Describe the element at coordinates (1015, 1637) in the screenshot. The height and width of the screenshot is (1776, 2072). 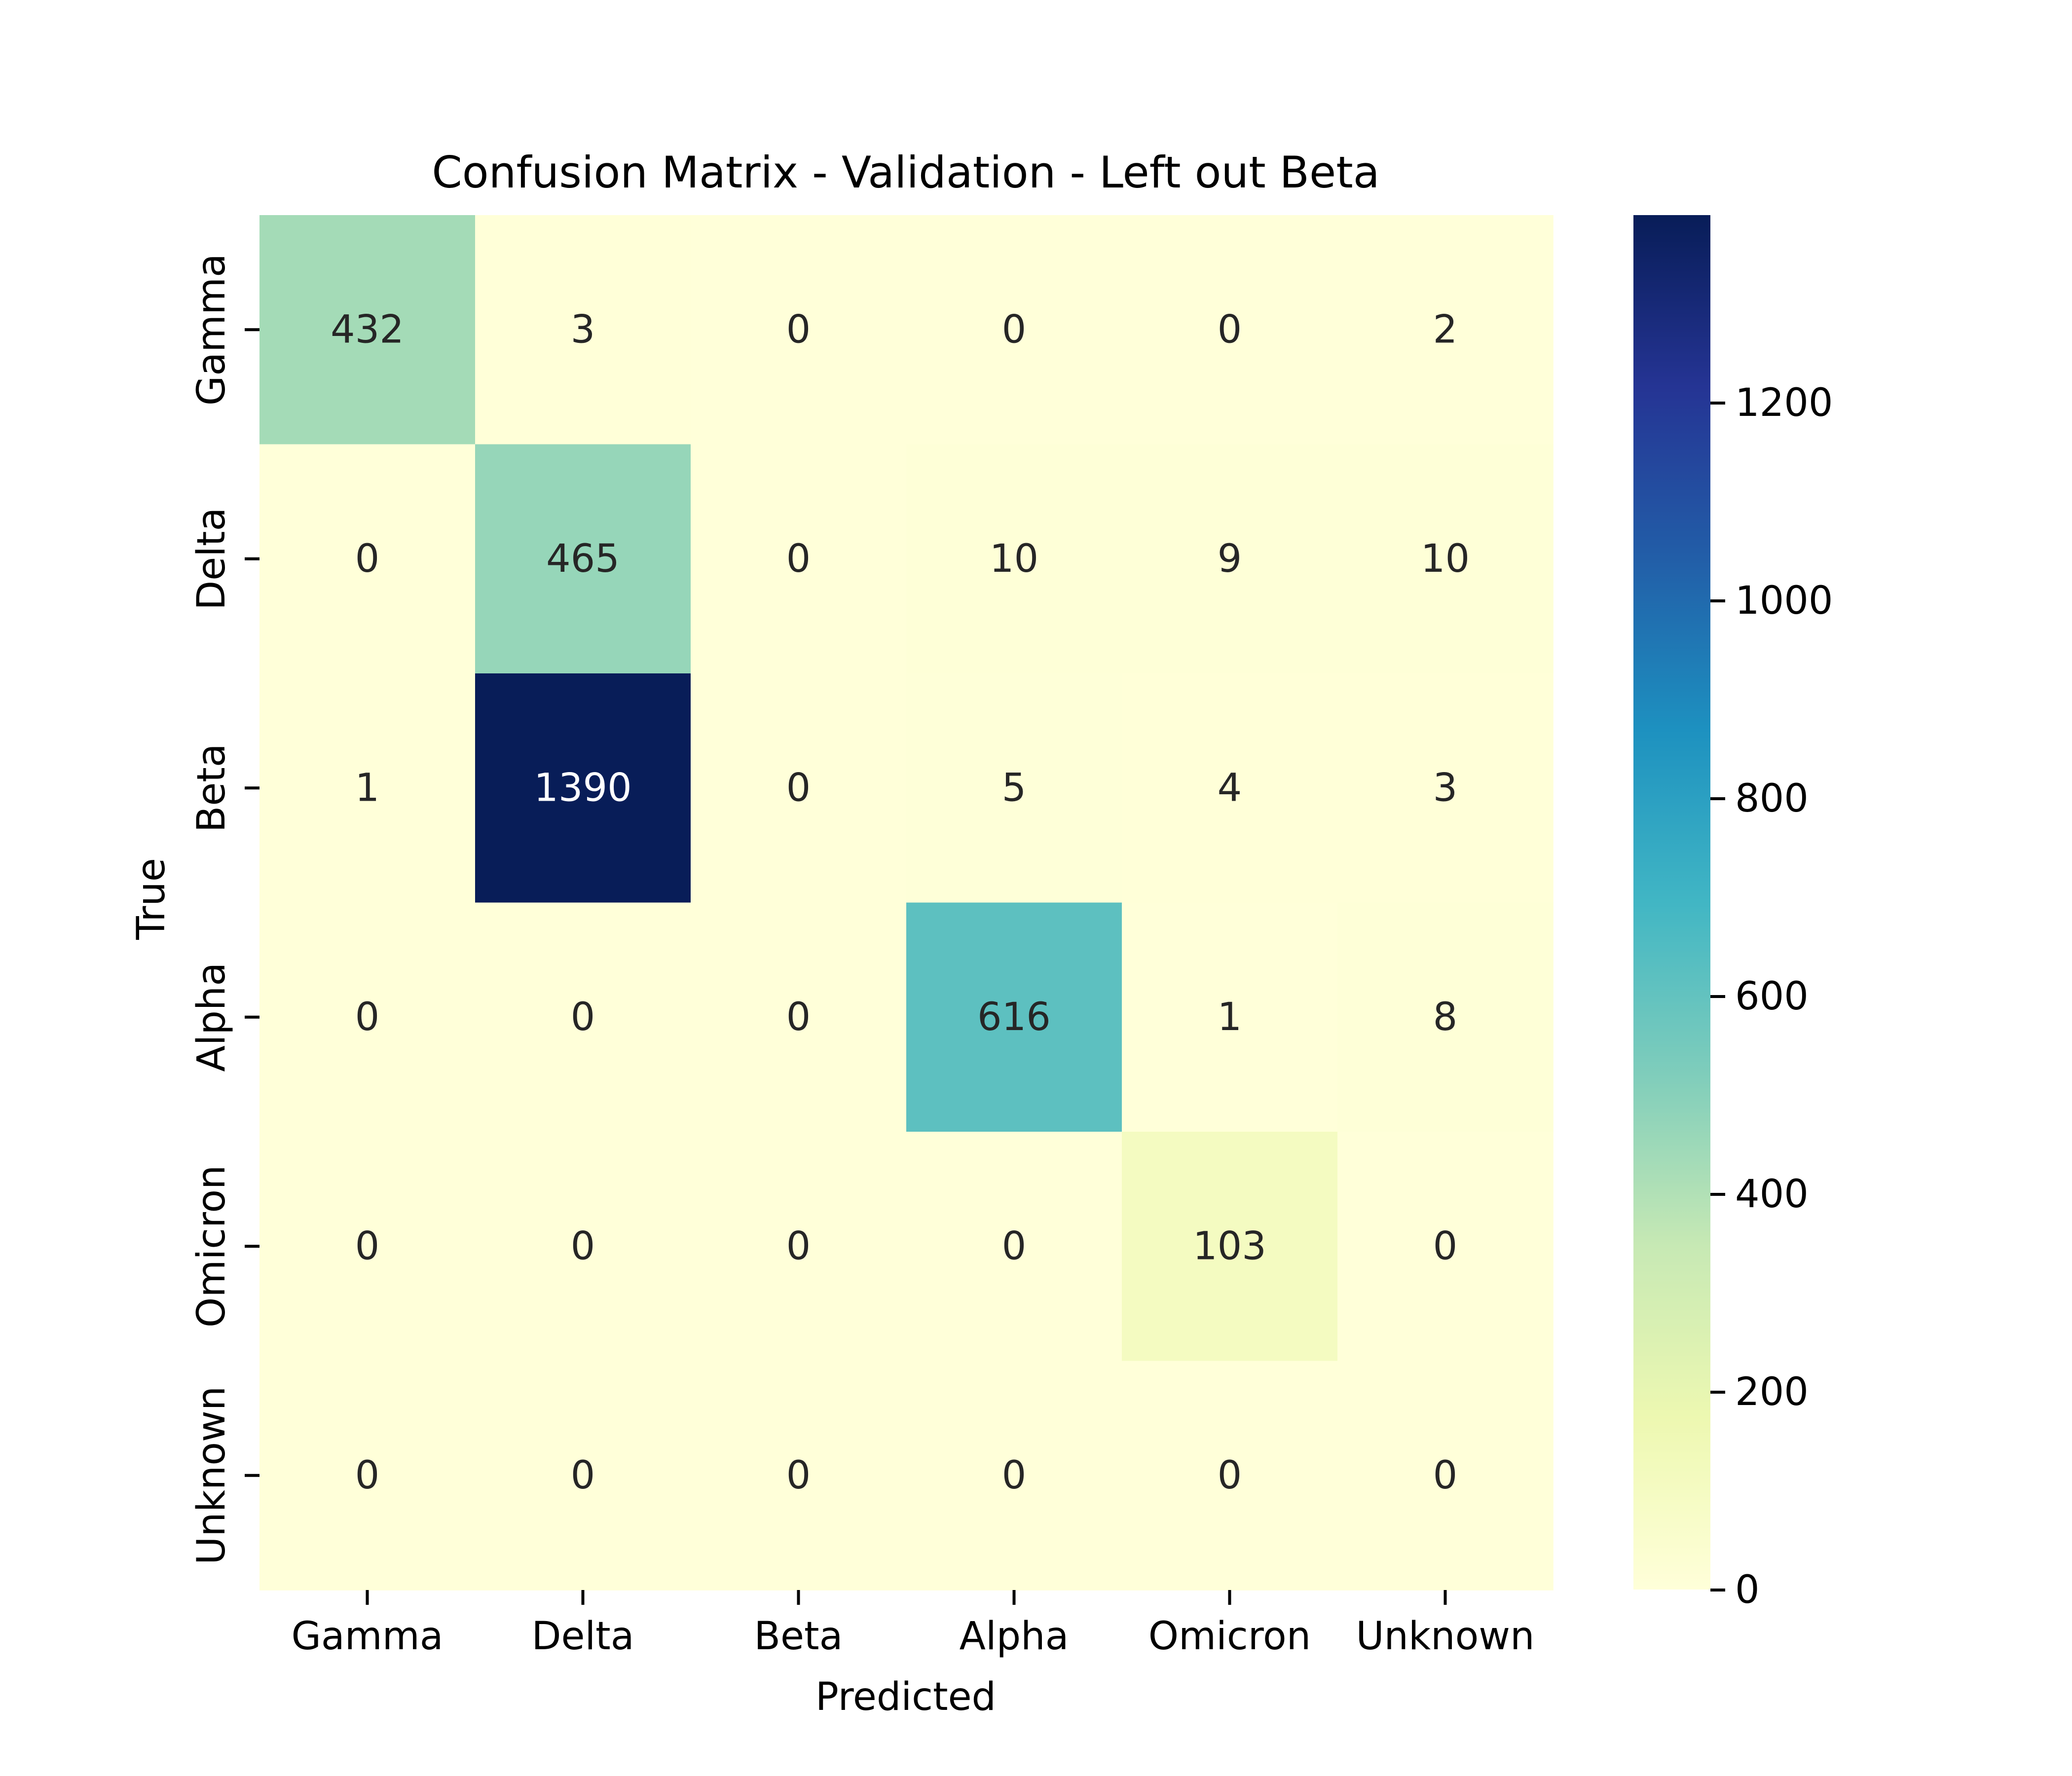
I see `x-tick-label: Alpha` at that location.